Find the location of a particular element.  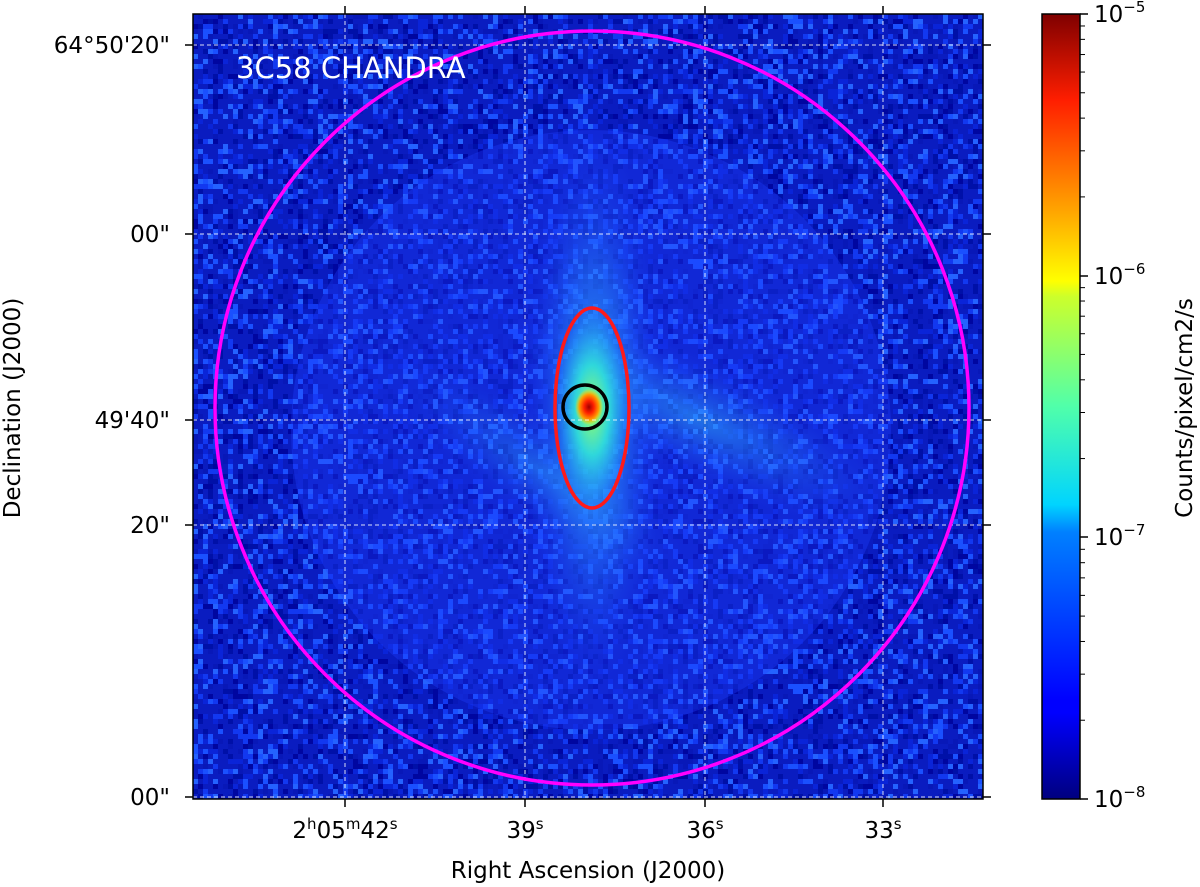

colorbar-tick-label: 10⁻⁶ is located at coordinates (1119, 275).